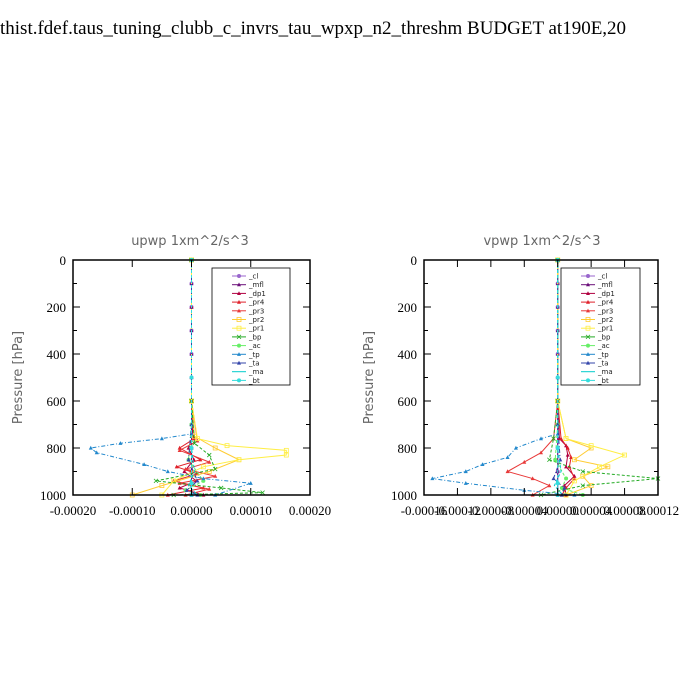 This screenshot has width=700, height=700. What do you see at coordinates (524, 510) in the screenshot?
I see `x-tick-label: -0.00004` at bounding box center [524, 510].